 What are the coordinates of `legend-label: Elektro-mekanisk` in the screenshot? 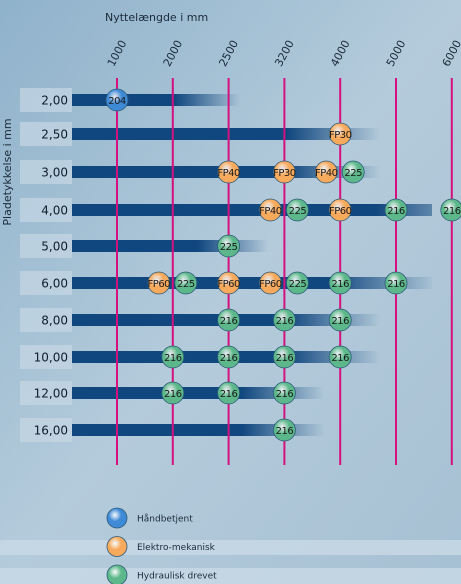 It's located at (176, 548).